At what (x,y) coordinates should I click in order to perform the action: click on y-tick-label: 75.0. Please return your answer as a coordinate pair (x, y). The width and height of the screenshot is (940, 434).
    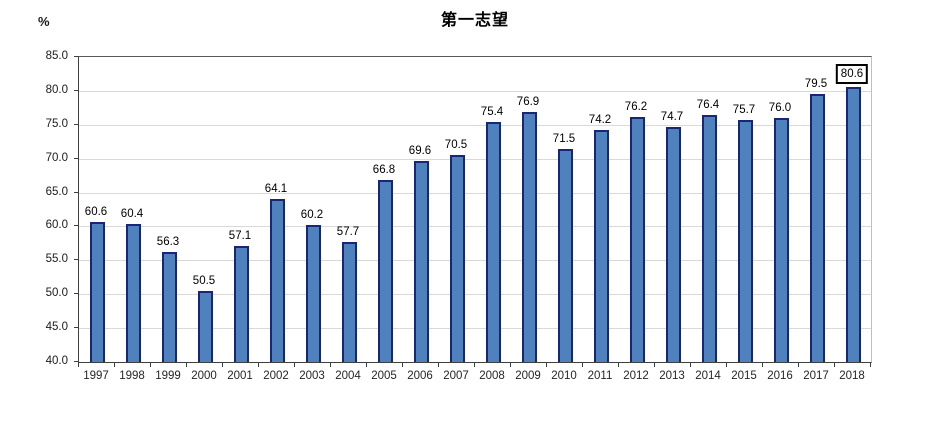
    Looking at the image, I should click on (56, 123).